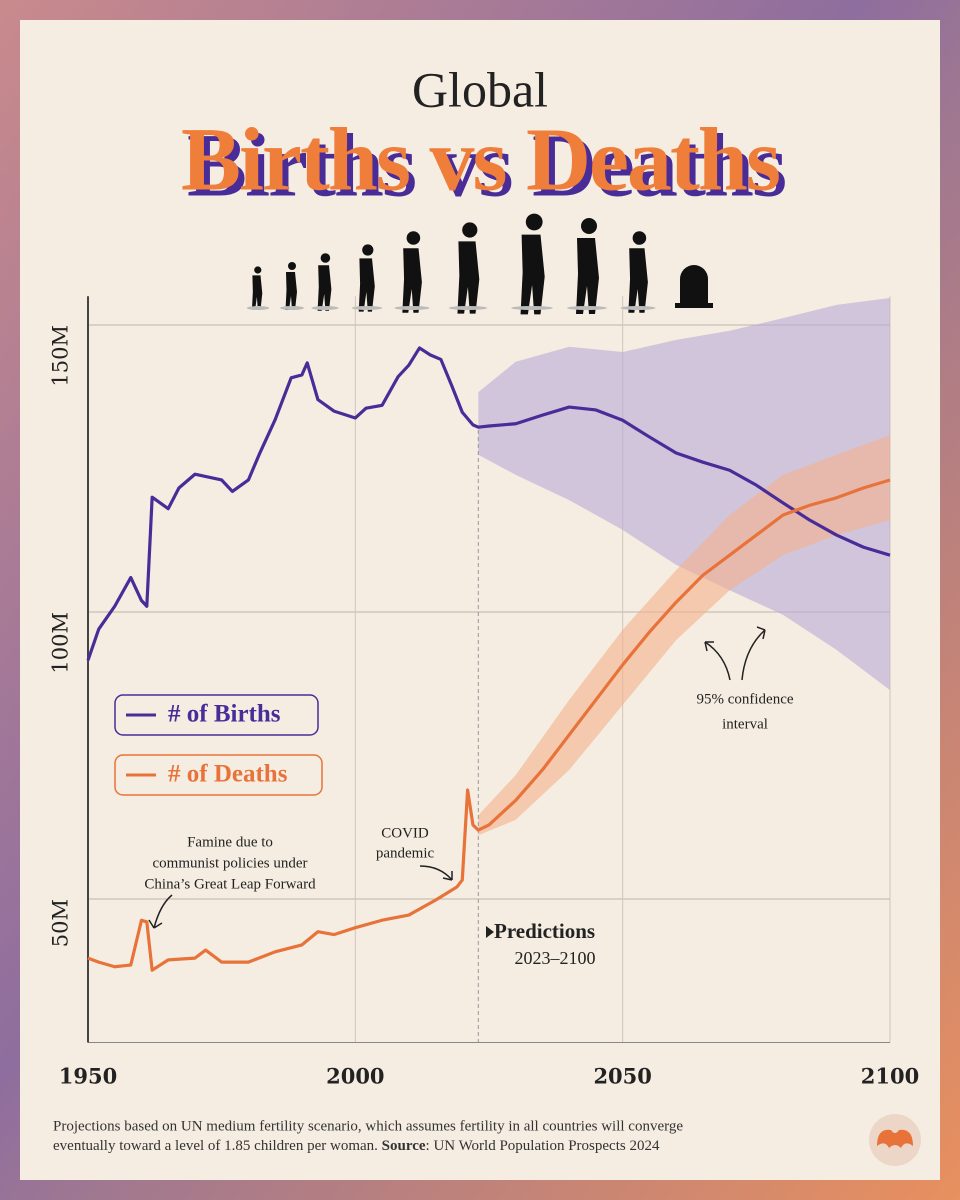 The width and height of the screenshot is (960, 1200). What do you see at coordinates (694, 305) in the screenshot?
I see `icon-grave-base` at bounding box center [694, 305].